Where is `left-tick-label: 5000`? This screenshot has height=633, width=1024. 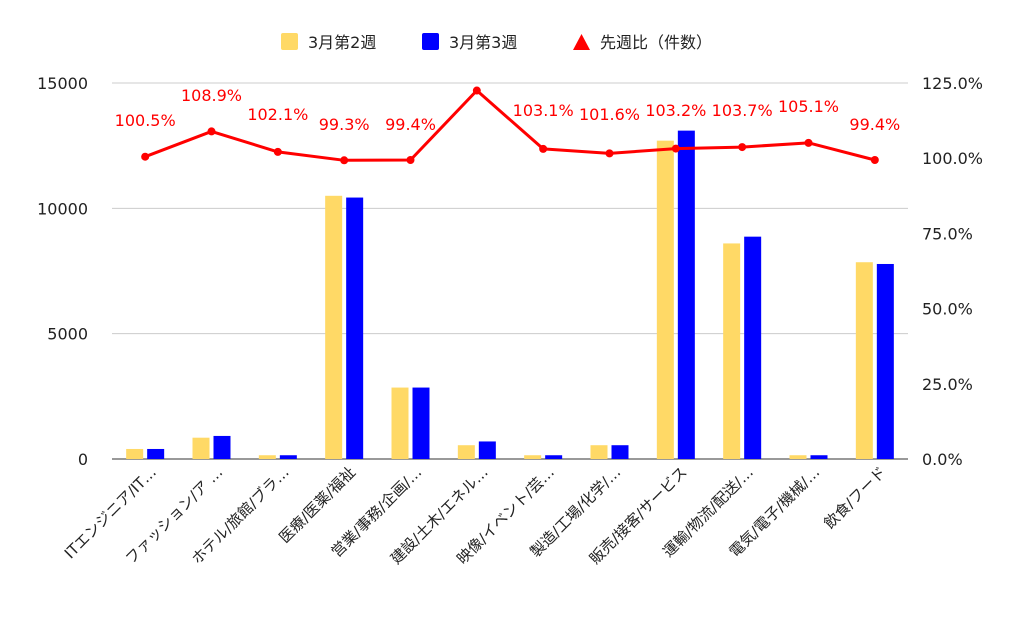
left-tick-label: 5000 is located at coordinates (67, 334).